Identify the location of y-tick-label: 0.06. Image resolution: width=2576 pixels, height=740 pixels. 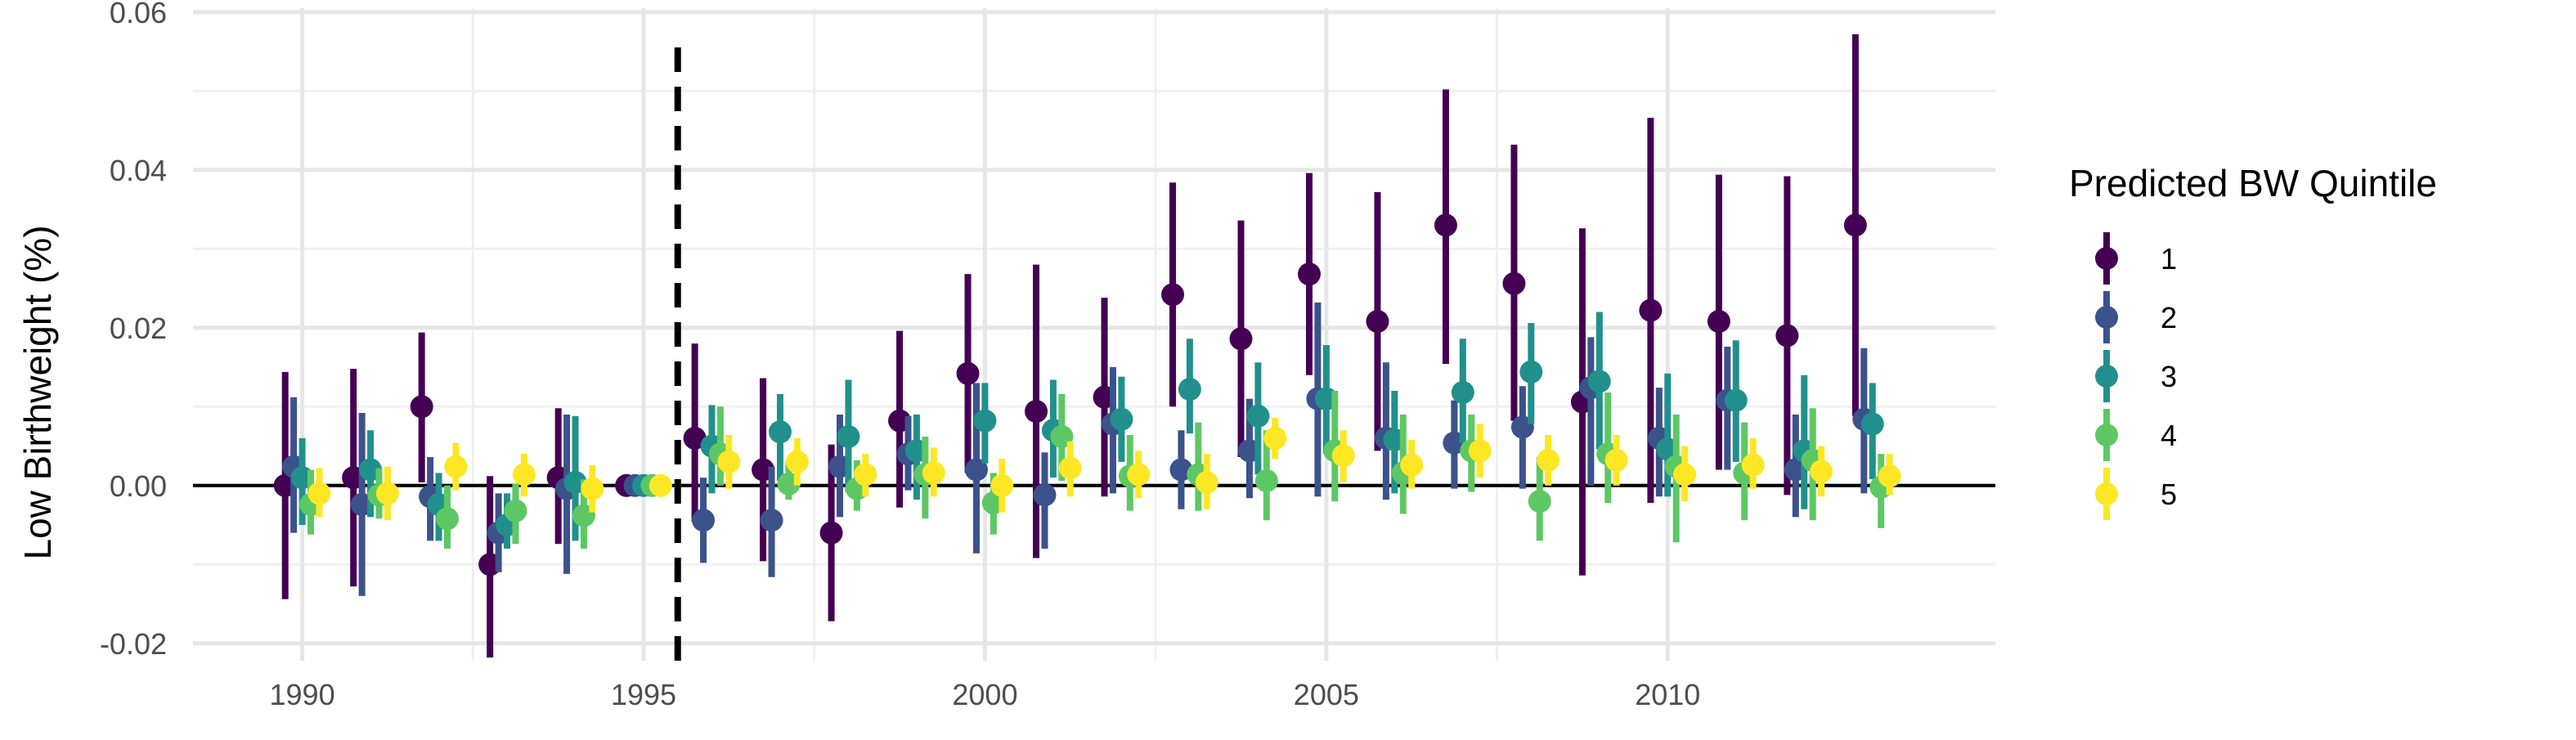
(138, 15).